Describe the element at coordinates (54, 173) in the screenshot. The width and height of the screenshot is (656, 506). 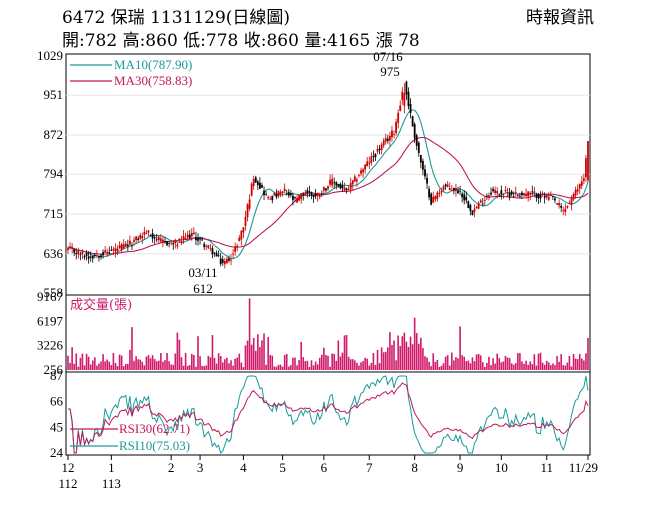
I see `price-tick-label: 794` at that location.